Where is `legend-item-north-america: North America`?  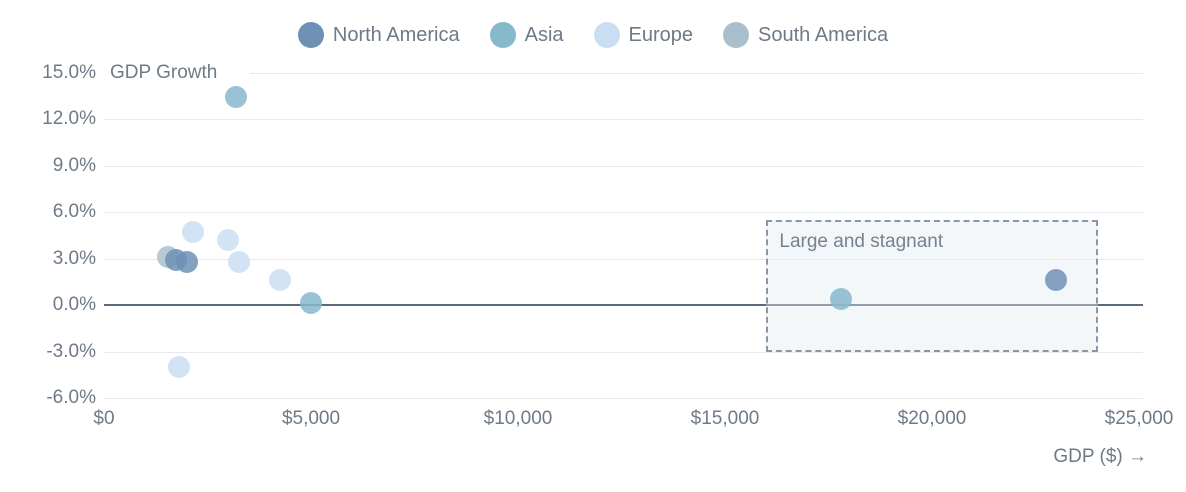 legend-item-north-america: North America is located at coordinates (378, 35).